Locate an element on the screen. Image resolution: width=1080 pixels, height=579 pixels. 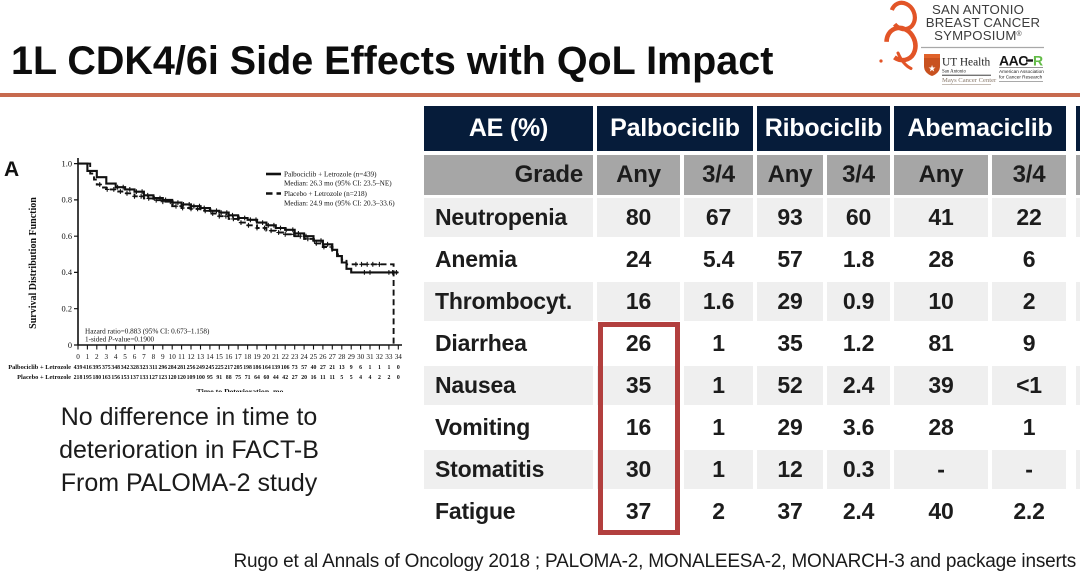
svg-text: 120 is located at coordinates (172, 378).